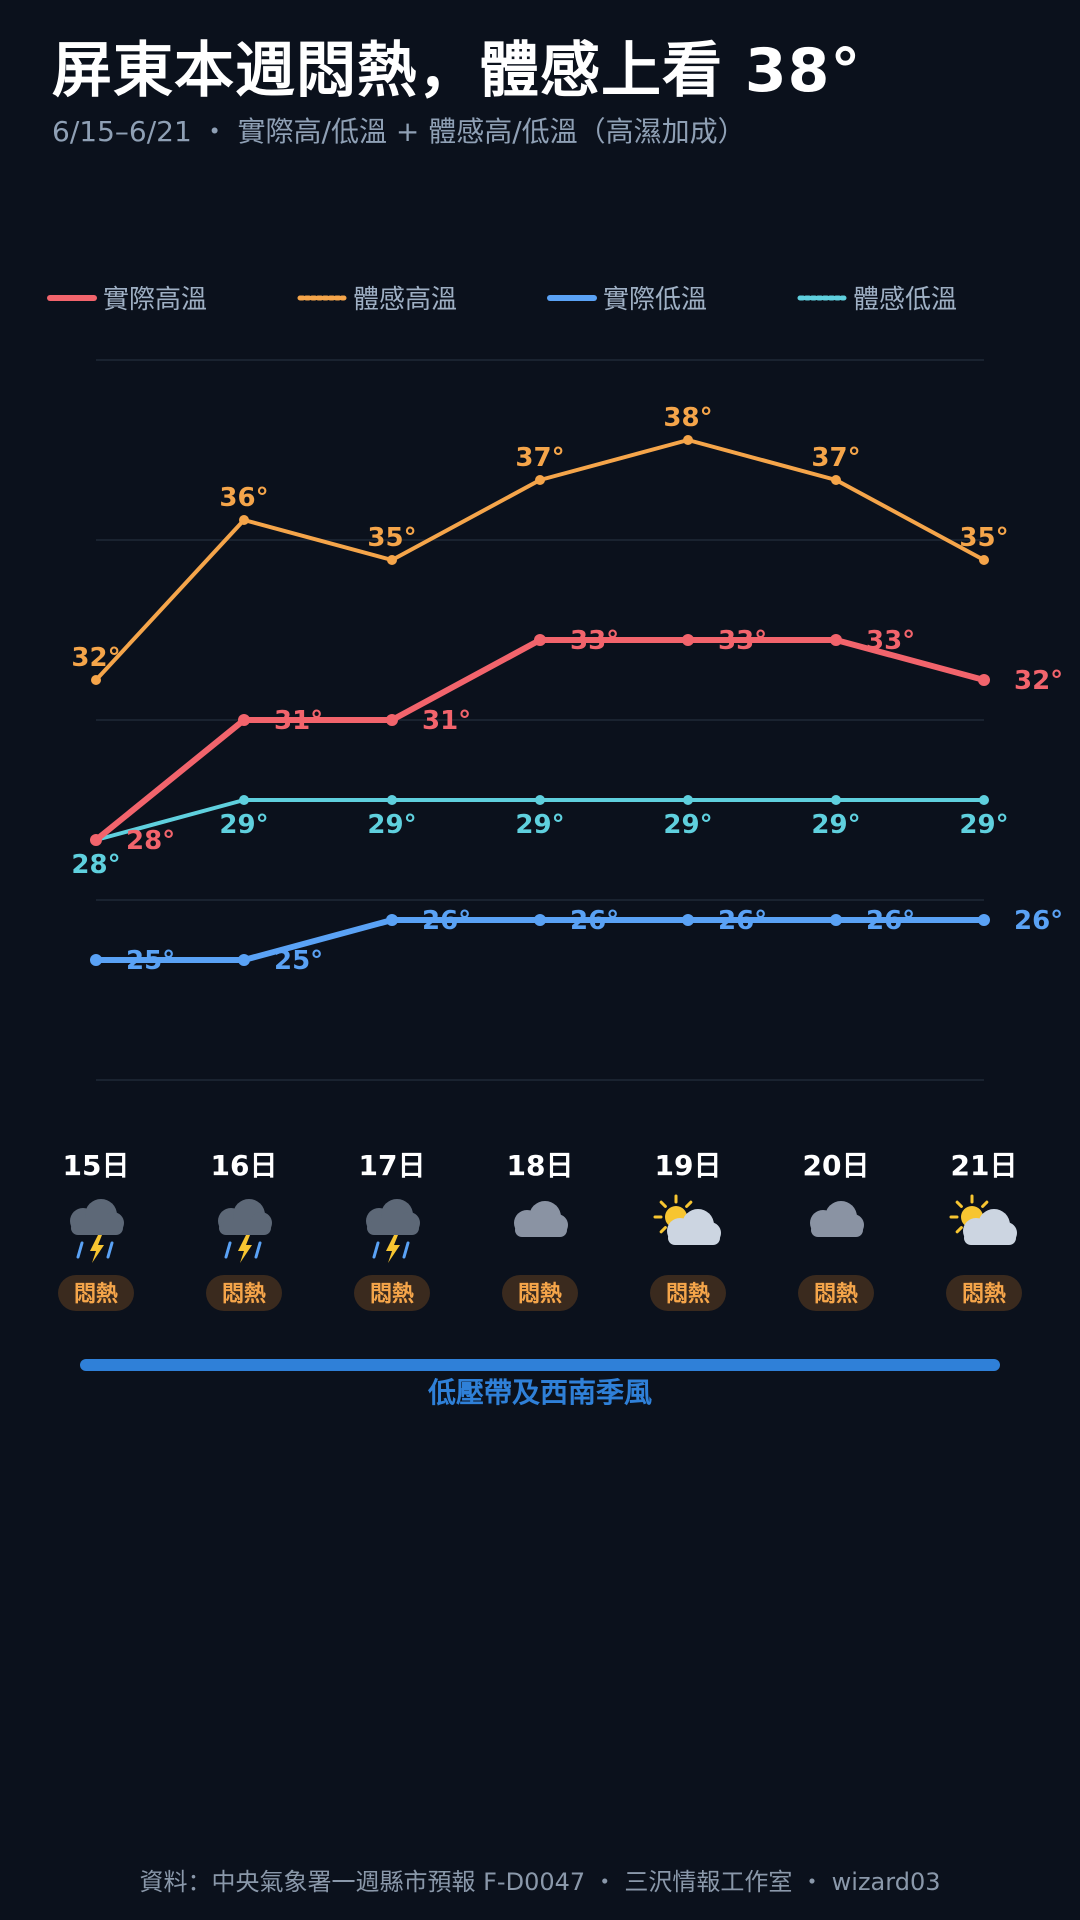 This screenshot has height=1920, width=1080. Describe the element at coordinates (399, 131) in the screenshot. I see `page-subtitle: 6/15–6/21 ・ 實際高/低溫 + 體感高/低溫（高濕加成）` at that location.